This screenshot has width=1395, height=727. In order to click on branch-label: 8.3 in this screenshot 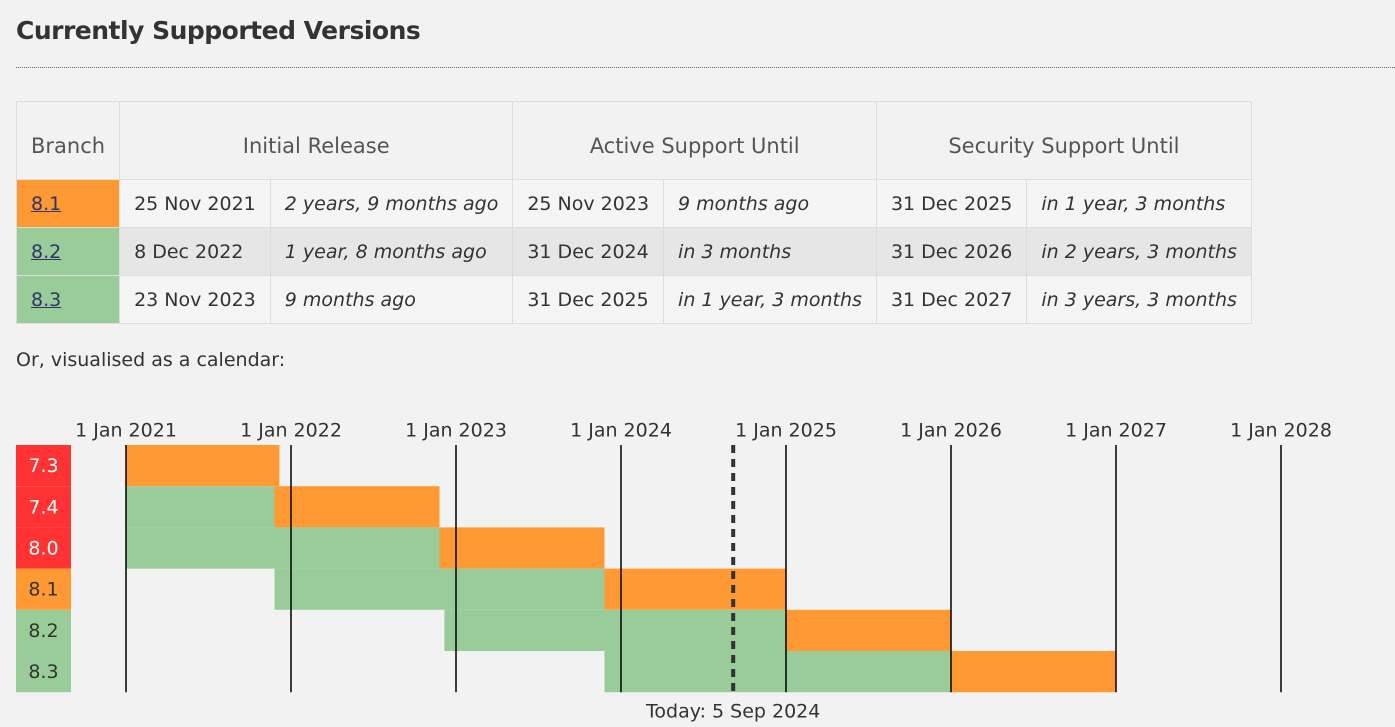, I will do `click(43, 672)`.